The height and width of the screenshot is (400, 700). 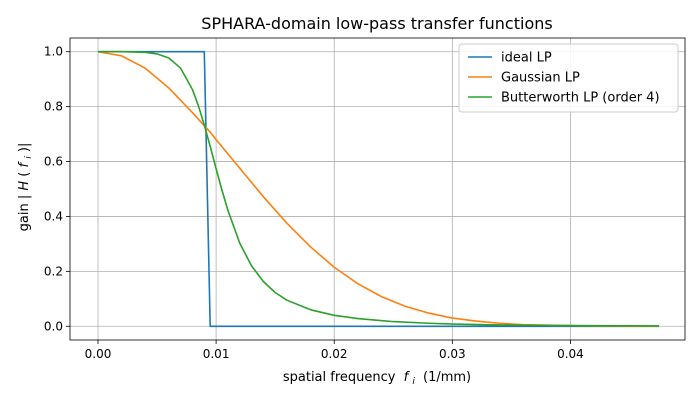 I want to click on y-axis-label-text: gain |, so click(x=24, y=213).